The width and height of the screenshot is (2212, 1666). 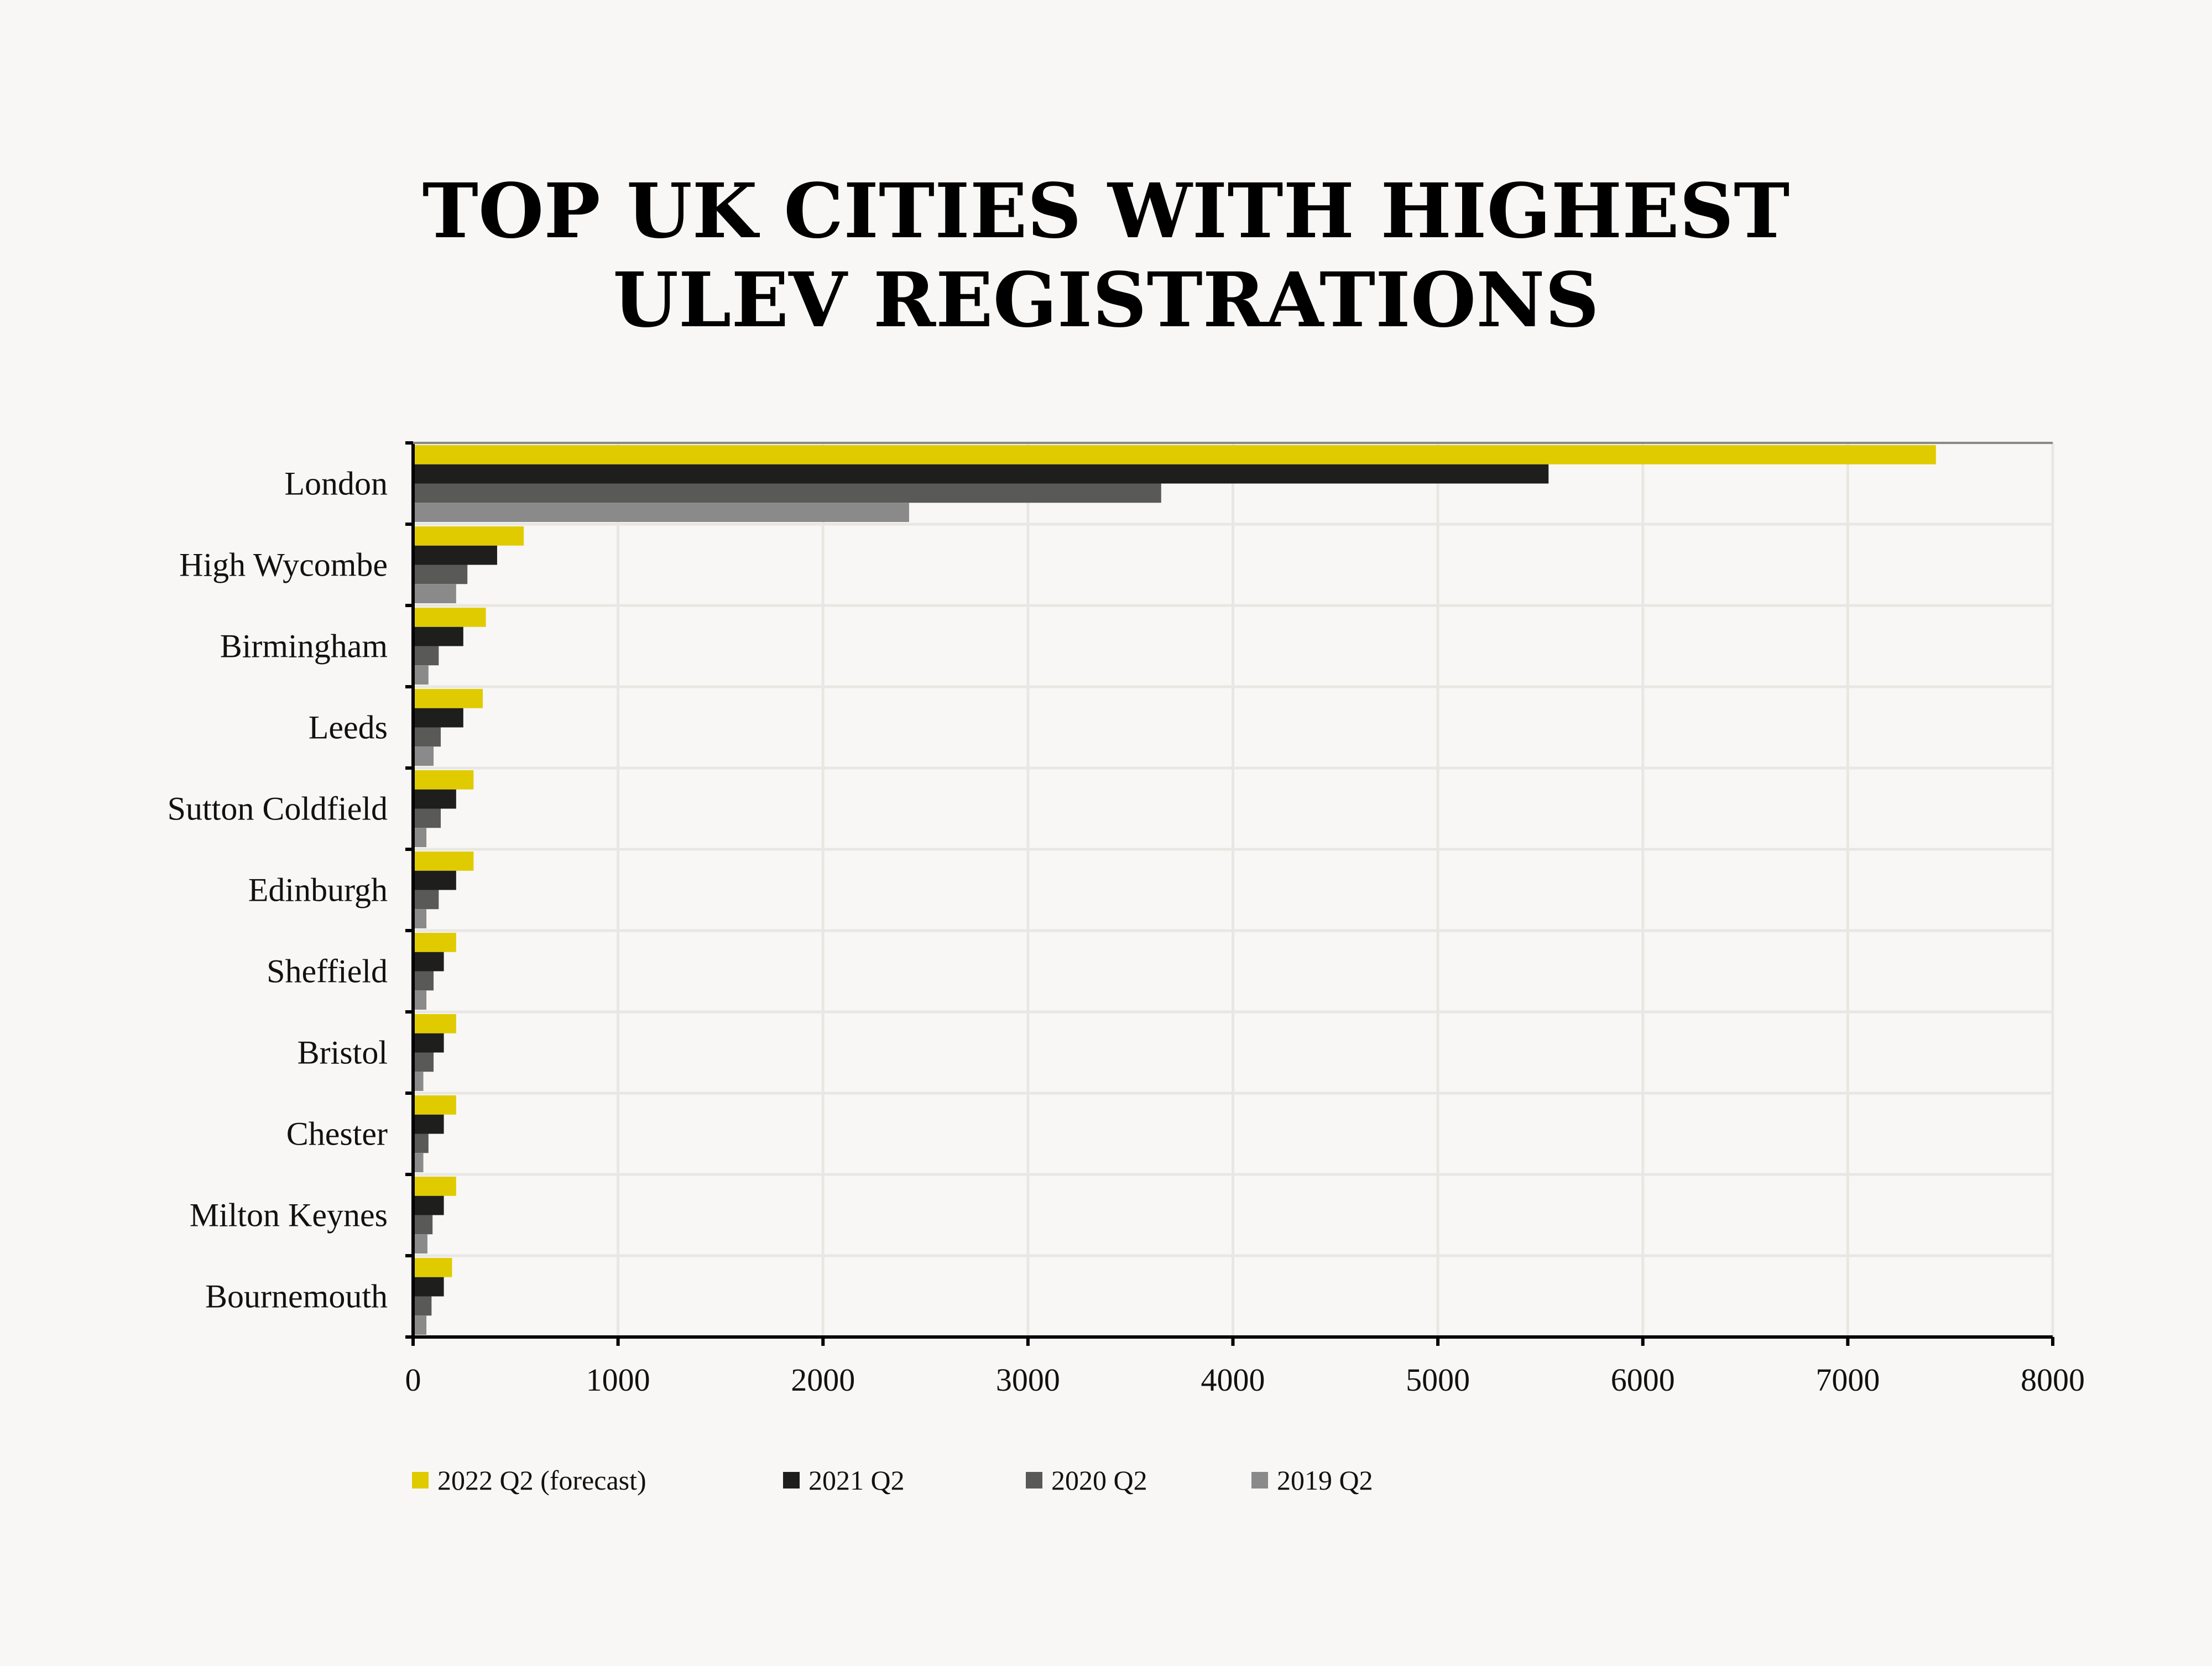 I want to click on bar-bristol-2020-q2, so click(x=423, y=1062).